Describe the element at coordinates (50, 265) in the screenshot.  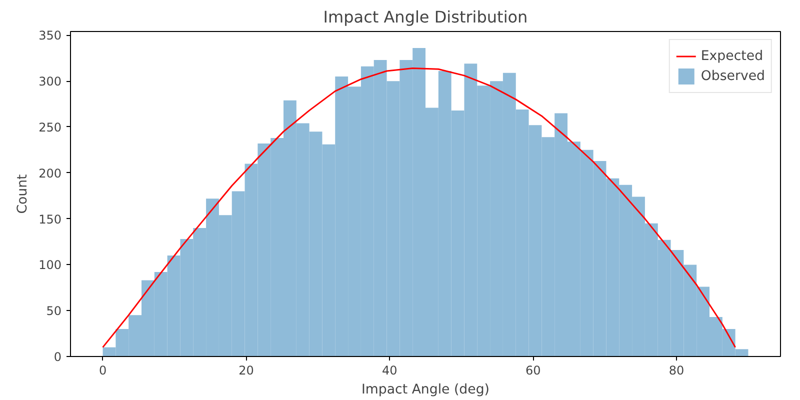
I see `y-tick-label: 100` at that location.